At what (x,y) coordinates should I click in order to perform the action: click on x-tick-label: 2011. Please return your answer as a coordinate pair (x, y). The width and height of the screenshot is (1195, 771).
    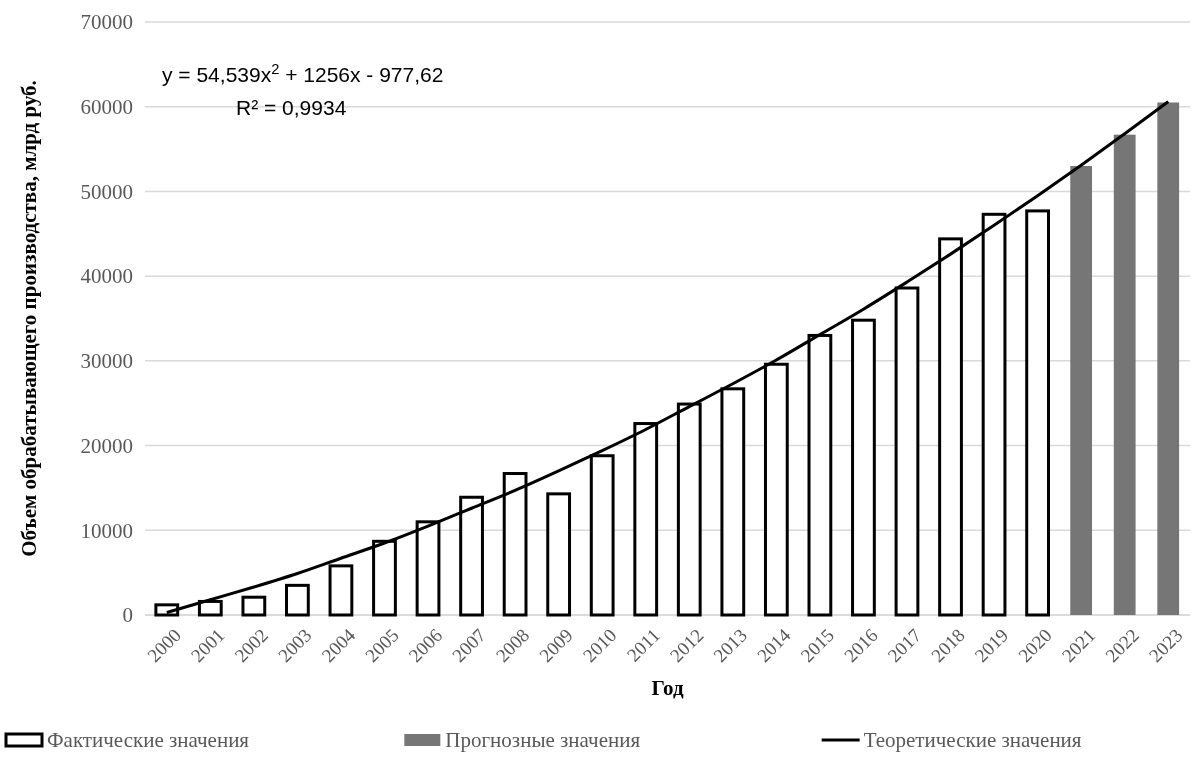
    Looking at the image, I should click on (643, 645).